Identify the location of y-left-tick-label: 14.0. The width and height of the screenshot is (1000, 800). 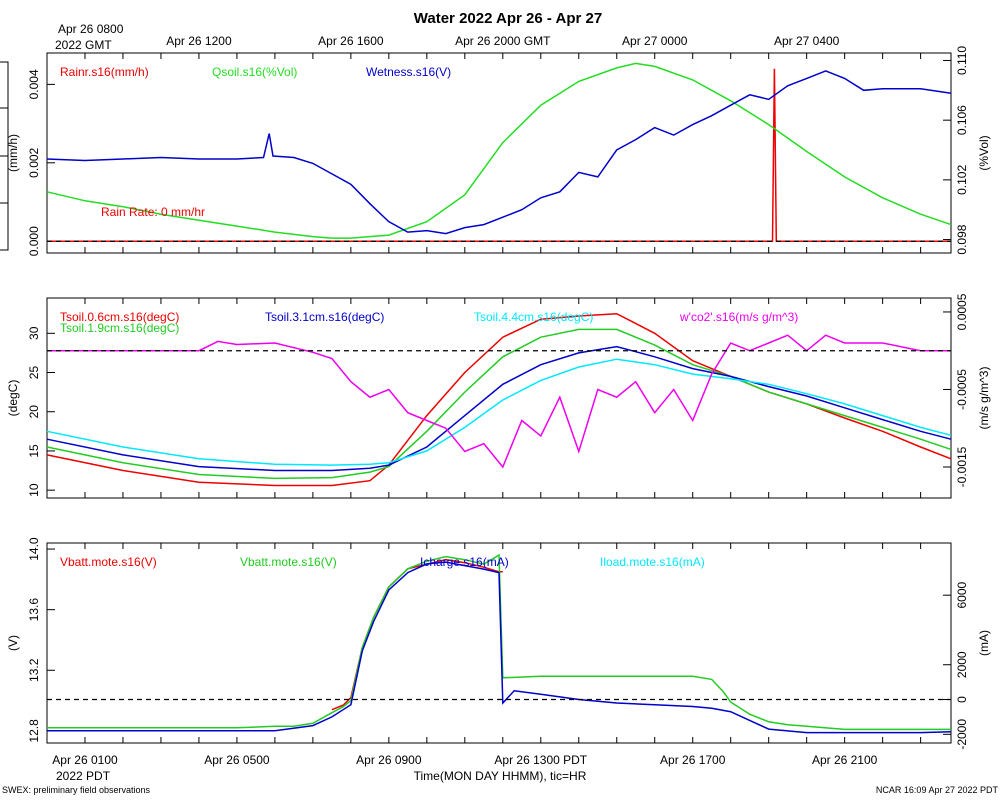
(34, 549).